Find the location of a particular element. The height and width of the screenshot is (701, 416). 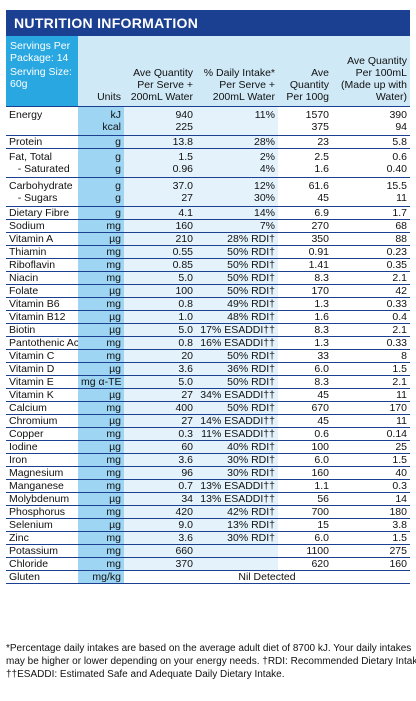

per-100g-value: 270 is located at coordinates (305, 226).